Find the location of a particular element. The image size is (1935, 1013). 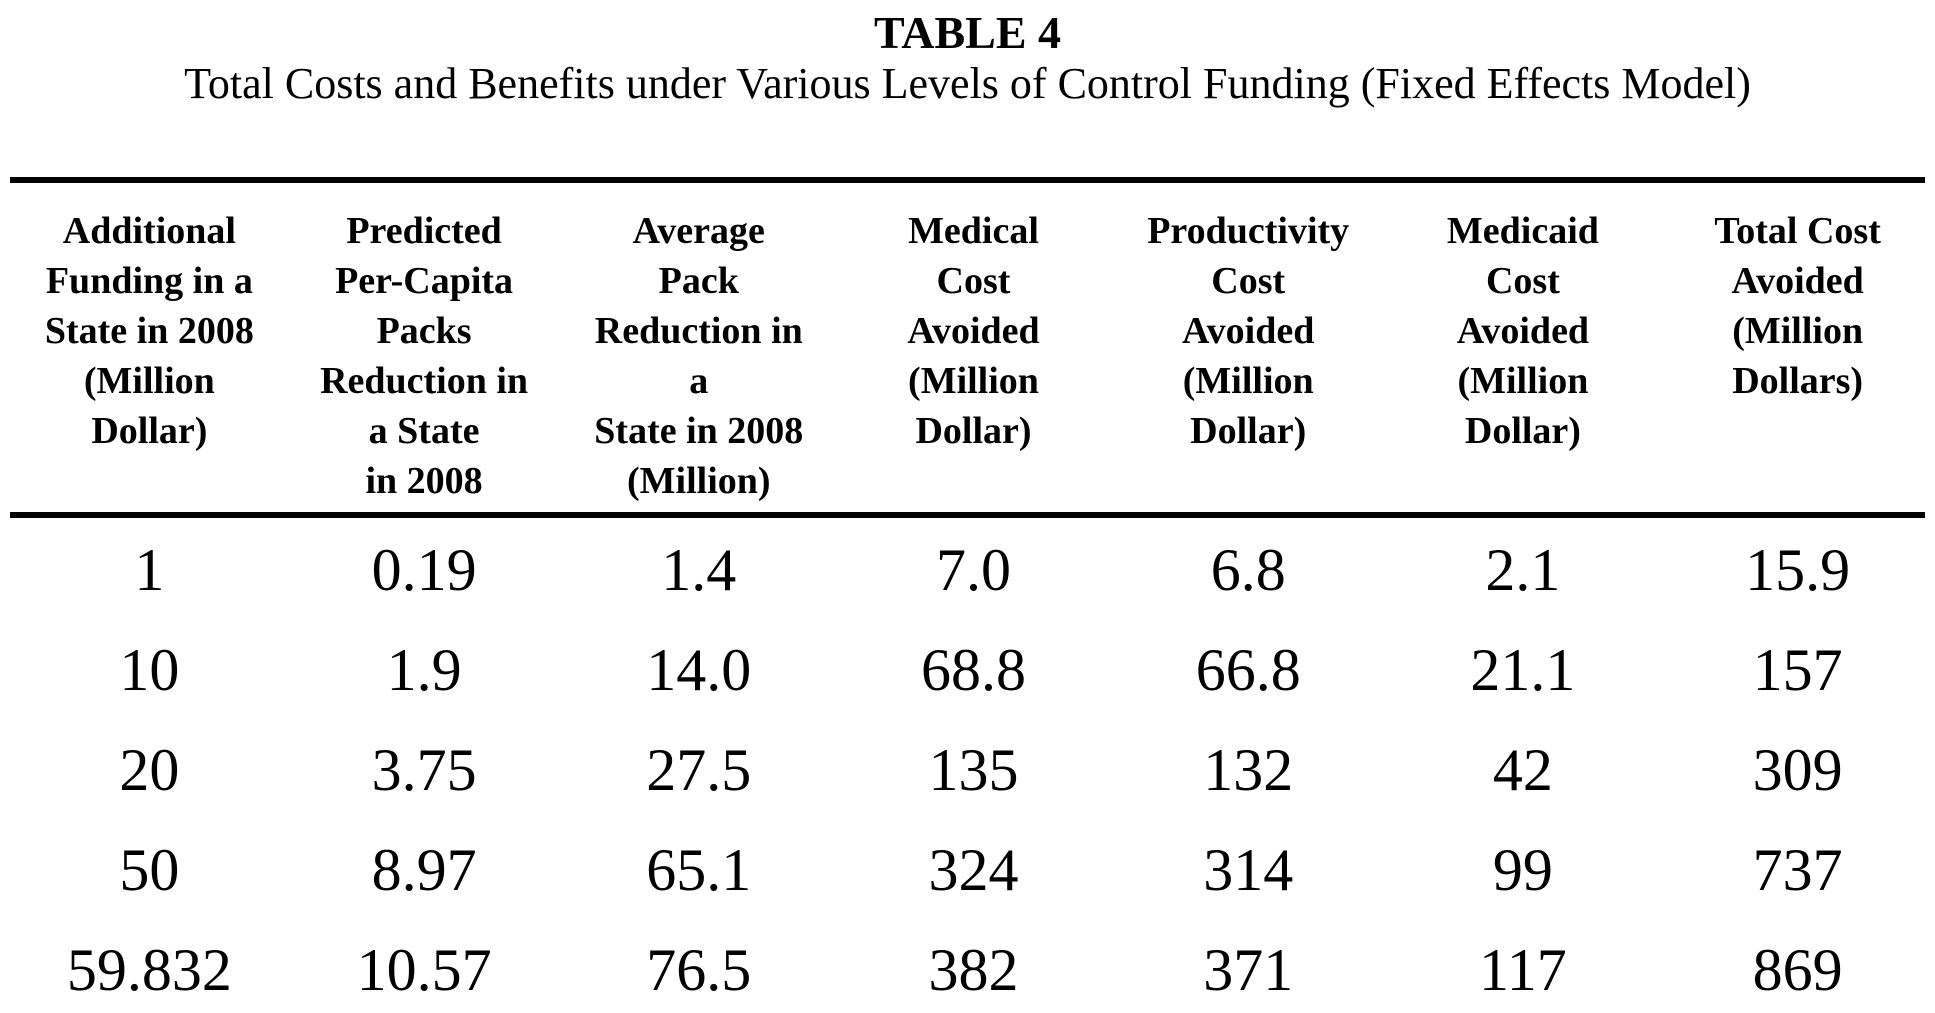

table-cell: 42 is located at coordinates (1522, 769).